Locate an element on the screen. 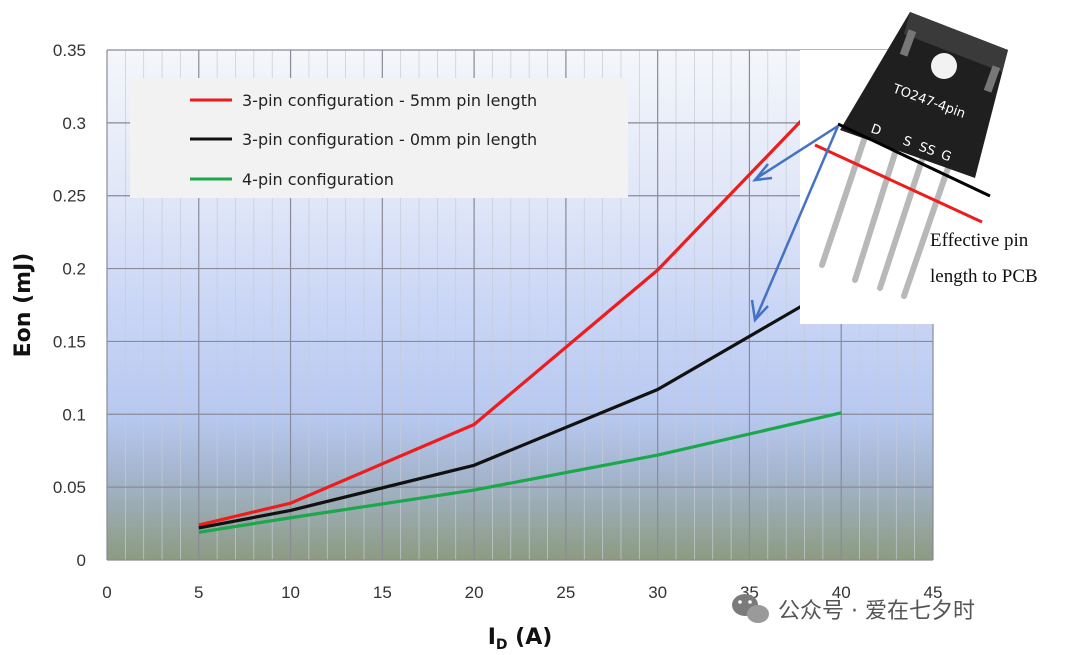 This screenshot has width=1080, height=655. legend-label-3: 4-pin configuration is located at coordinates (318, 179).